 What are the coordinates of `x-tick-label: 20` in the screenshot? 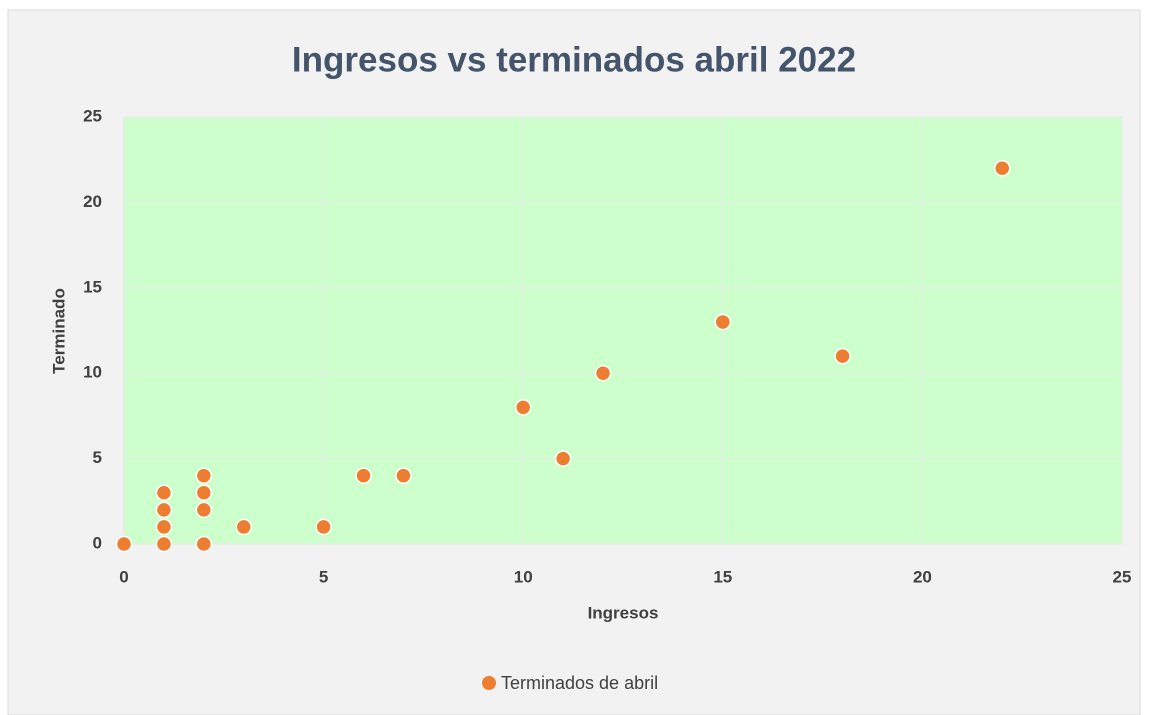 It's located at (922, 576).